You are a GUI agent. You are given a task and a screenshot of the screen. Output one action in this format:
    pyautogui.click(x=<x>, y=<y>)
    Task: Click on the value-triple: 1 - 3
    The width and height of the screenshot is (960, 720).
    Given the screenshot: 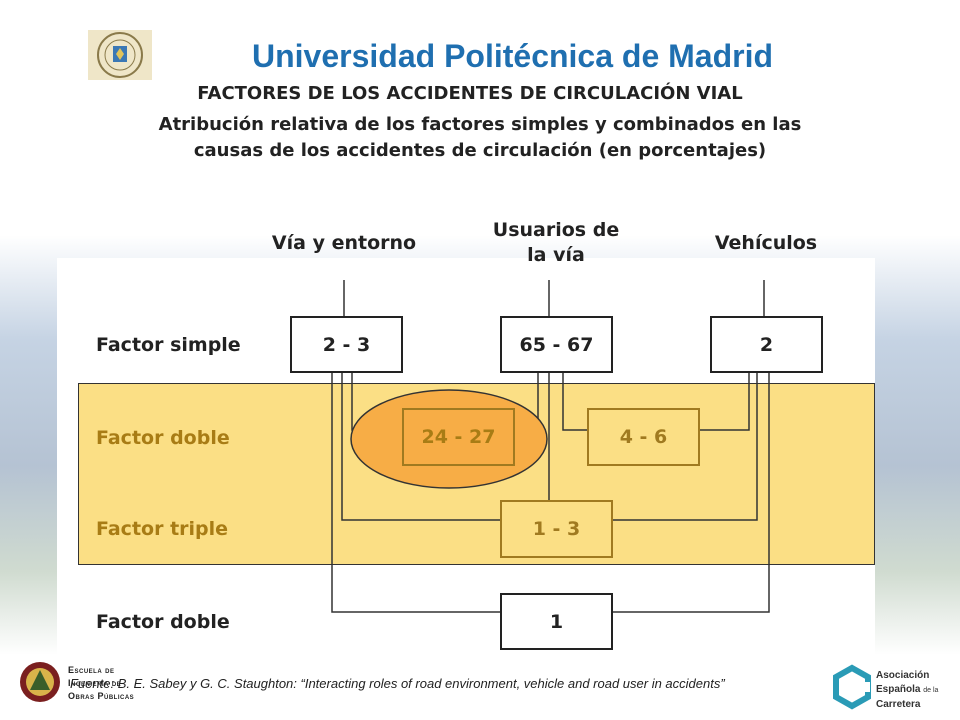 What is the action you would take?
    pyautogui.click(x=556, y=529)
    